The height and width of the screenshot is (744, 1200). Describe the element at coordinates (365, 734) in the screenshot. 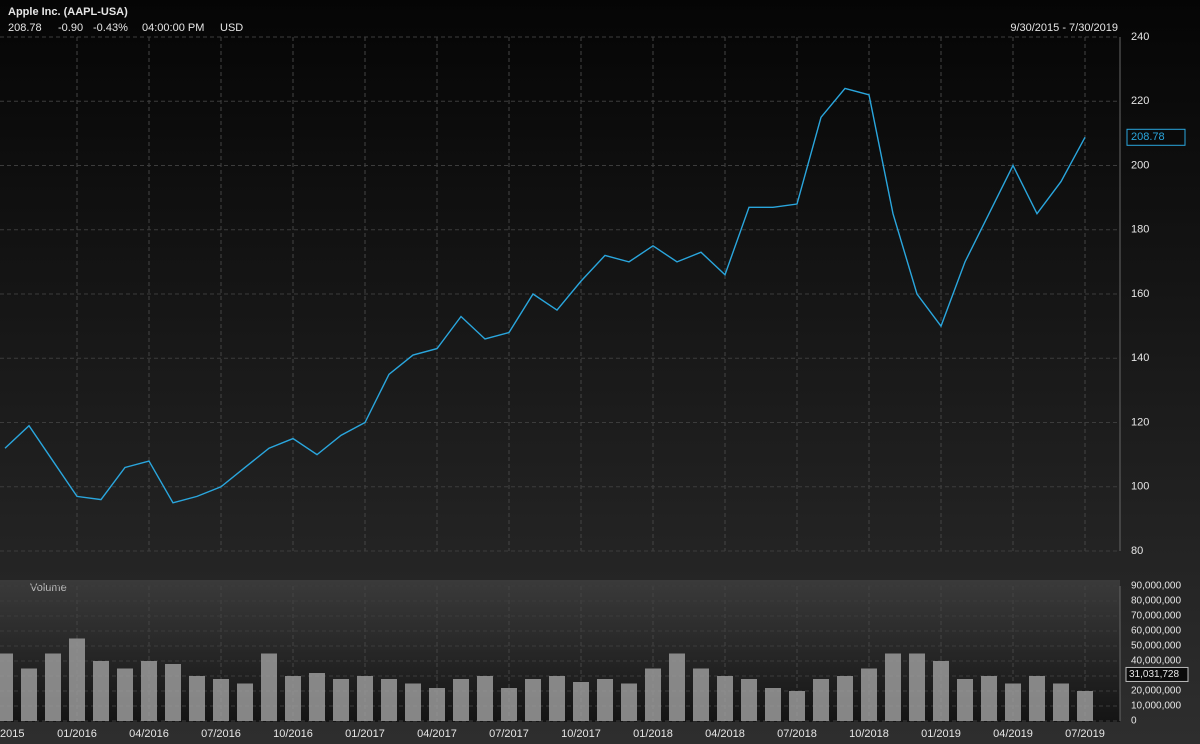

I see `x-tick-label: 01/2017` at that location.